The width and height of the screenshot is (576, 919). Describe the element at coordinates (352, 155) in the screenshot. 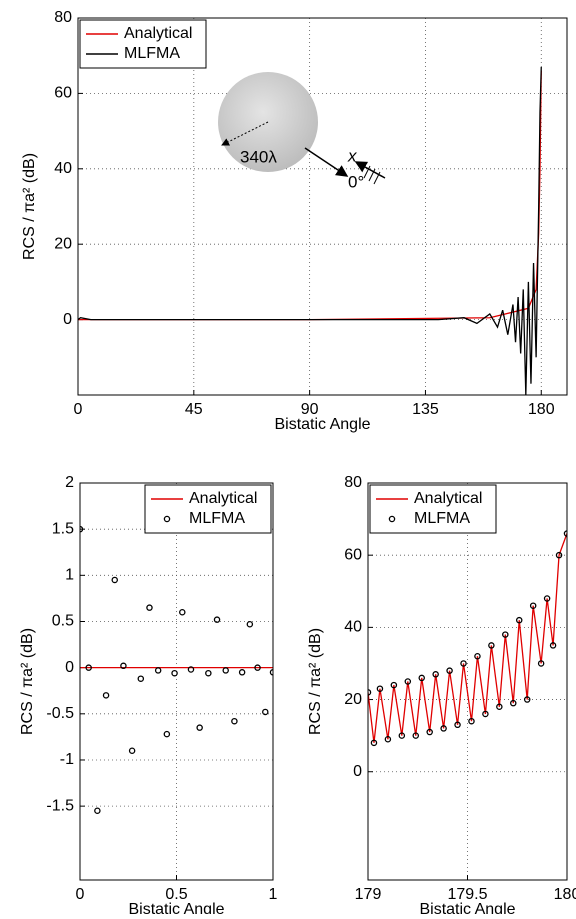

I see `annotation: x` at that location.